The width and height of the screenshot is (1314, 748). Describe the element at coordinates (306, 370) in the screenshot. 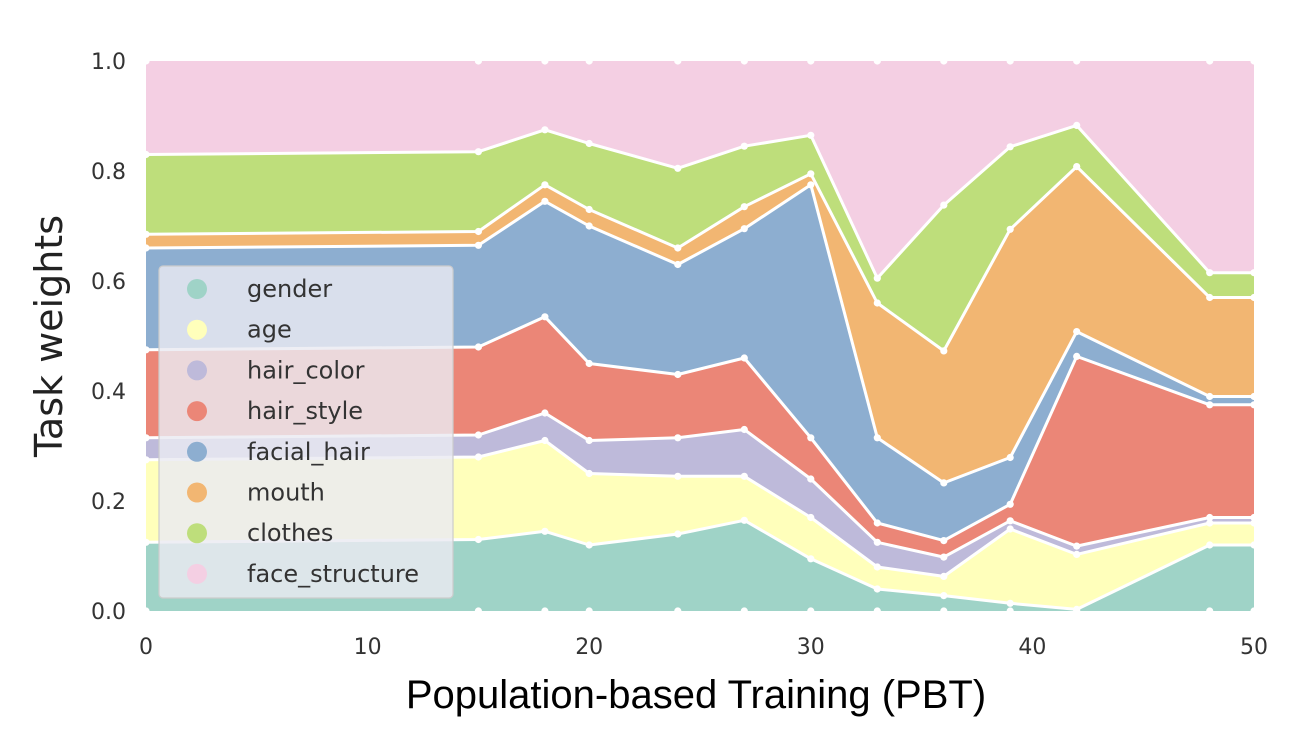

I see `legend-label-hair_color: hair_color` at that location.